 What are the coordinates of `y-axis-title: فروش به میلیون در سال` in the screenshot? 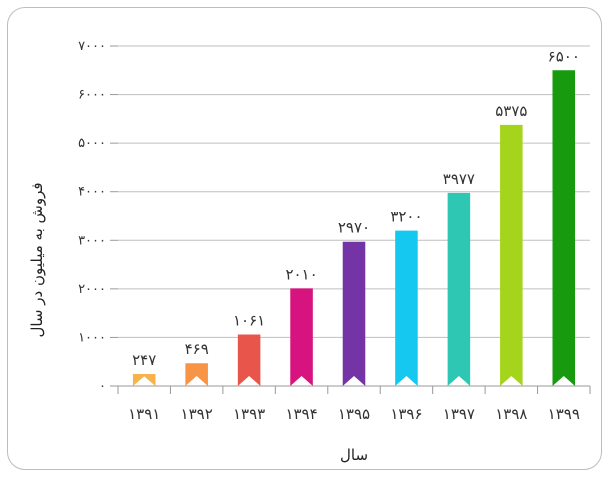 It's located at (37, 259).